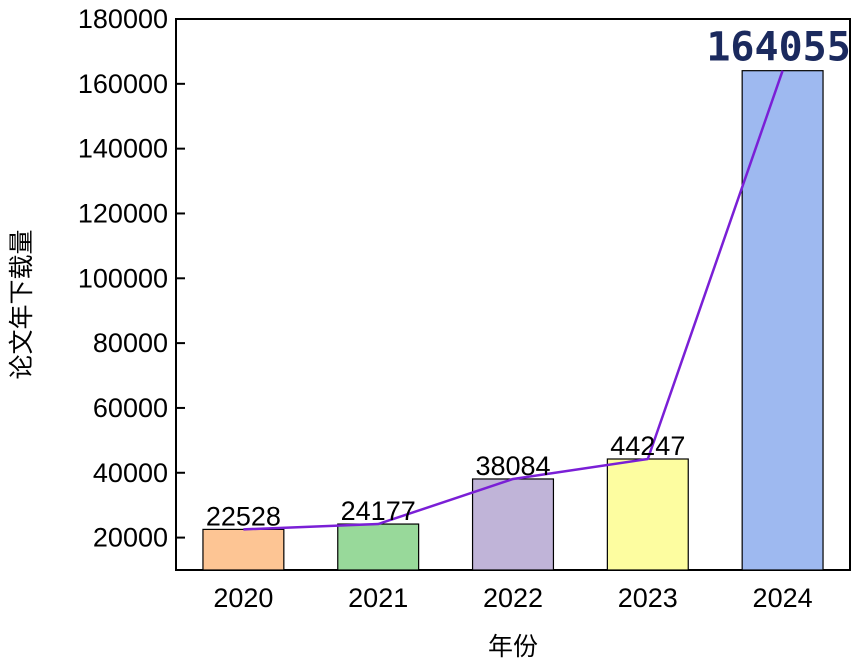 The height and width of the screenshot is (666, 860). Describe the element at coordinates (378, 547) in the screenshot. I see `bar-2021` at that location.